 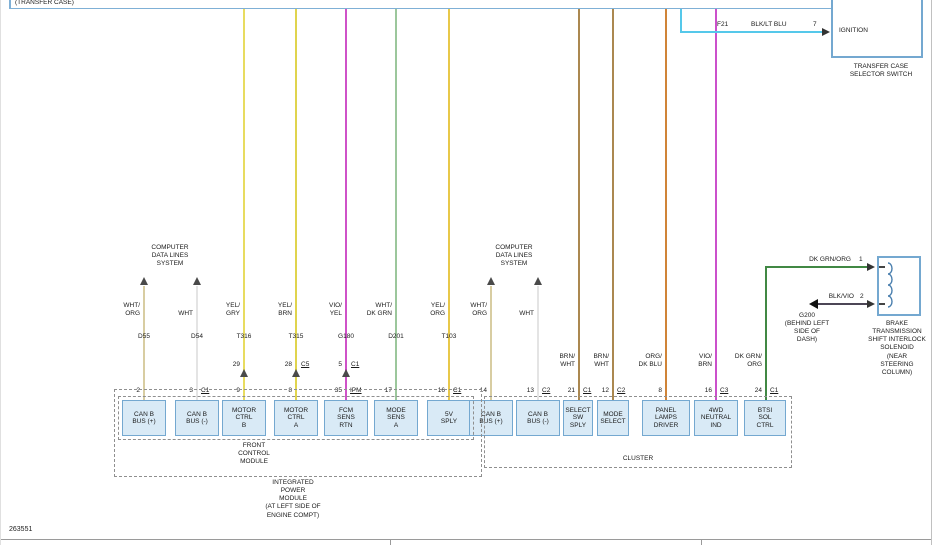 I want to click on connector-label: D55, so click(x=144, y=336).